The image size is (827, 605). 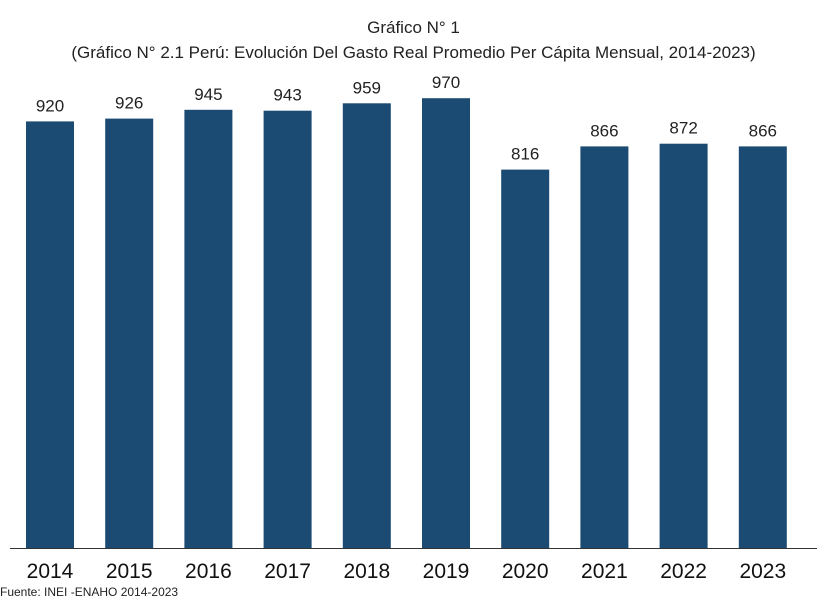 I want to click on bar-2015, so click(x=129, y=333).